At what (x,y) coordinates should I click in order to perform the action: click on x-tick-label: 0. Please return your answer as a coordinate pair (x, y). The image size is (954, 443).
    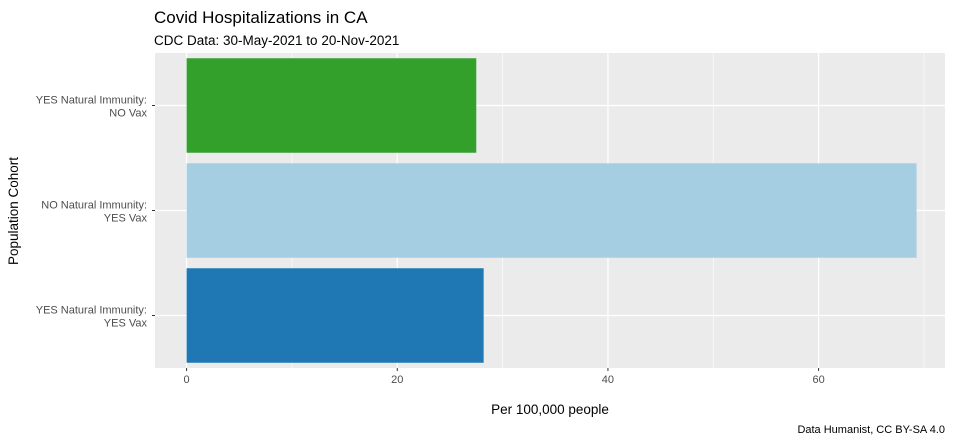
    Looking at the image, I should click on (187, 380).